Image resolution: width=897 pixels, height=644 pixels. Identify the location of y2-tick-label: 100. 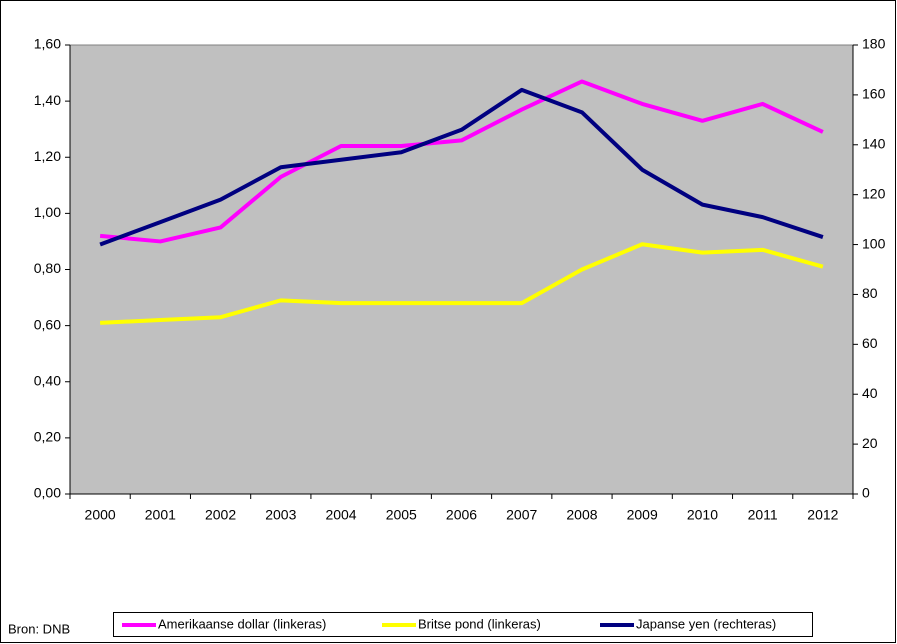
(874, 243).